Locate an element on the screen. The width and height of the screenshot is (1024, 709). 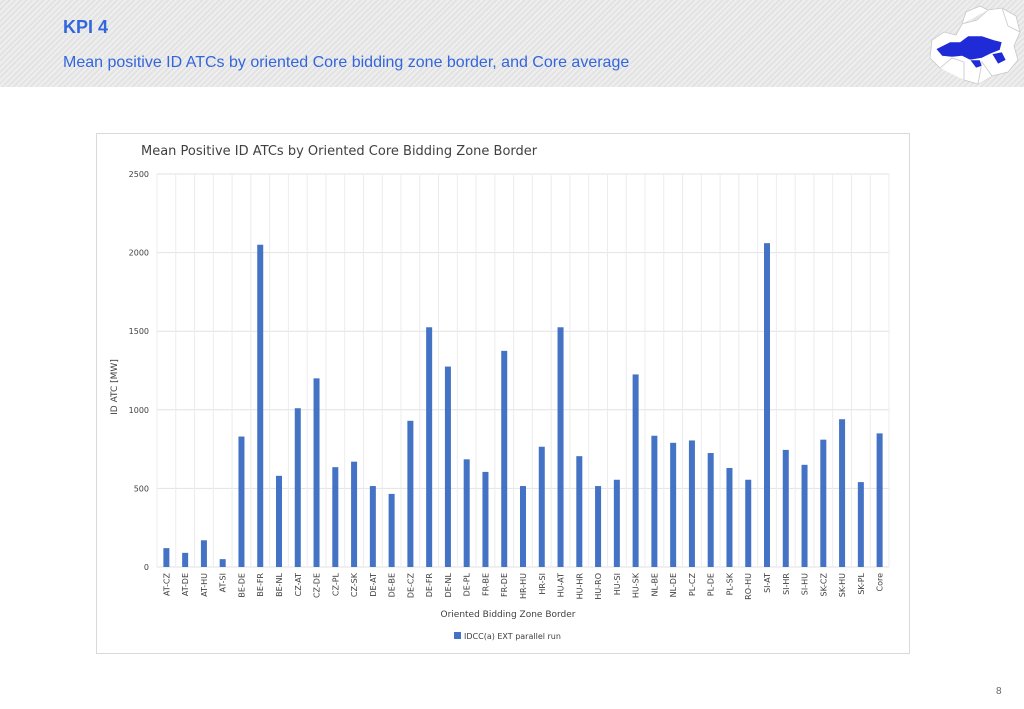
europe-map-icon is located at coordinates (975, 45).